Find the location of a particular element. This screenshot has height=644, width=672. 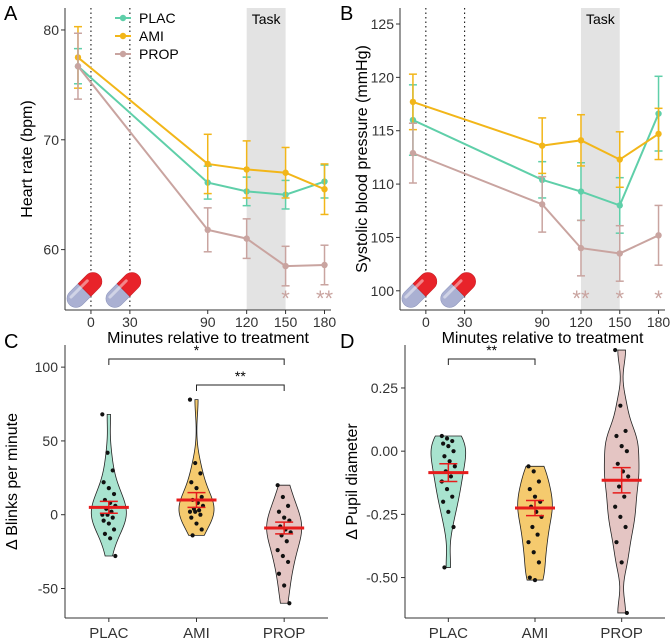

panel-b-significance-star: ** is located at coordinates (581, 298).